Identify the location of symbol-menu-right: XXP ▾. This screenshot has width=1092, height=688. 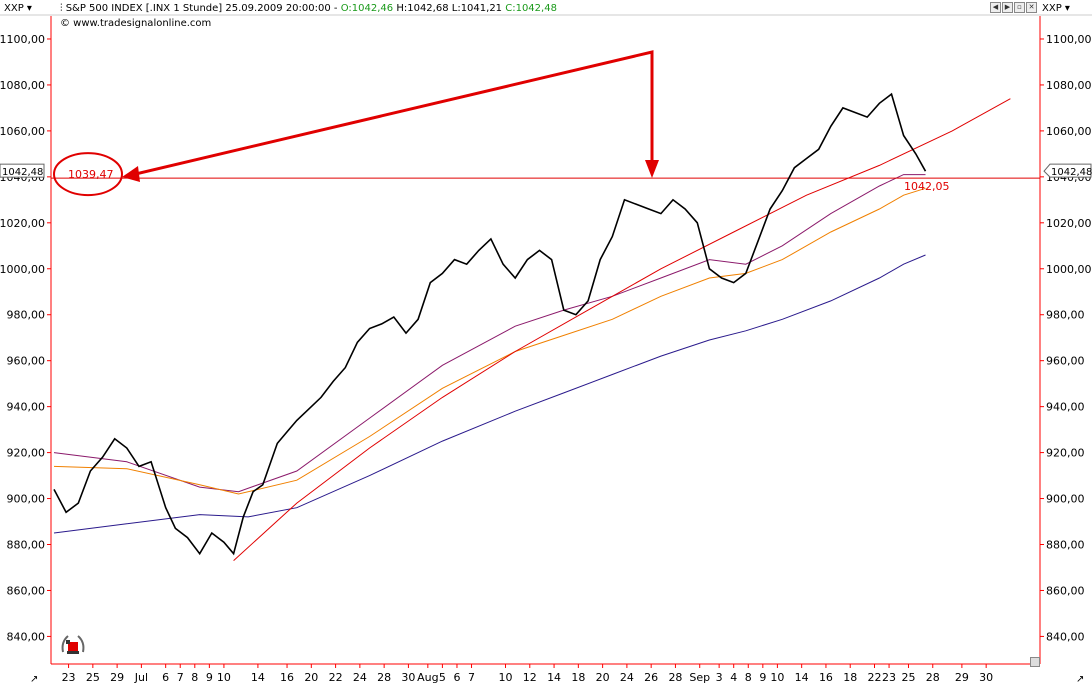
(1056, 8).